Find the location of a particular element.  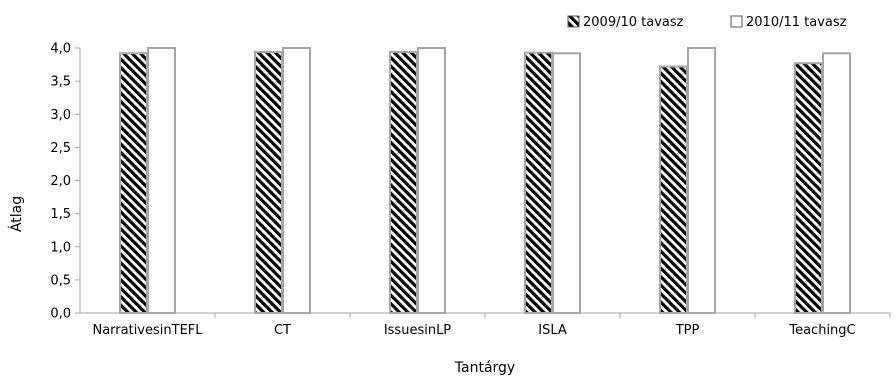

legend-label-series-1: 2009/10 tavasz is located at coordinates (633, 22).